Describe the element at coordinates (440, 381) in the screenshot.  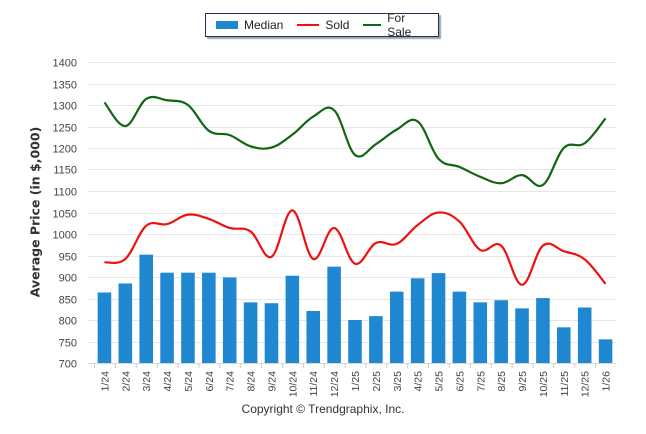
I see `x-tick-label: 5/25` at that location.